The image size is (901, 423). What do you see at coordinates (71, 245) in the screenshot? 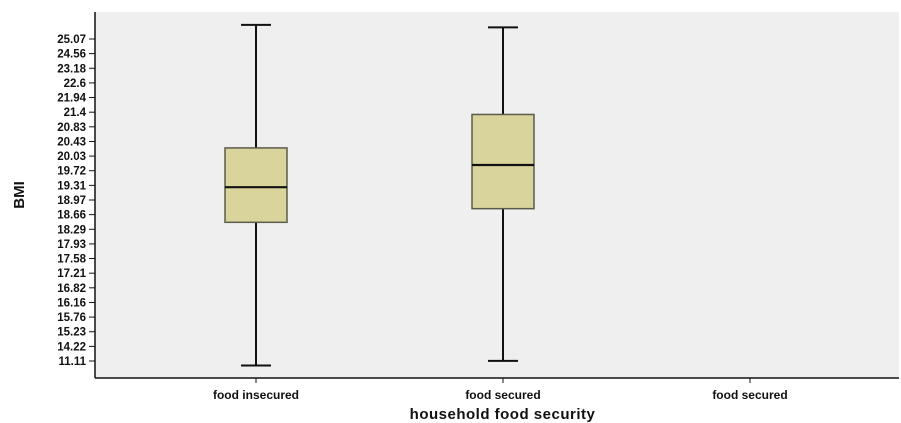
I see `y-tick-label: 17.93` at bounding box center [71, 245].